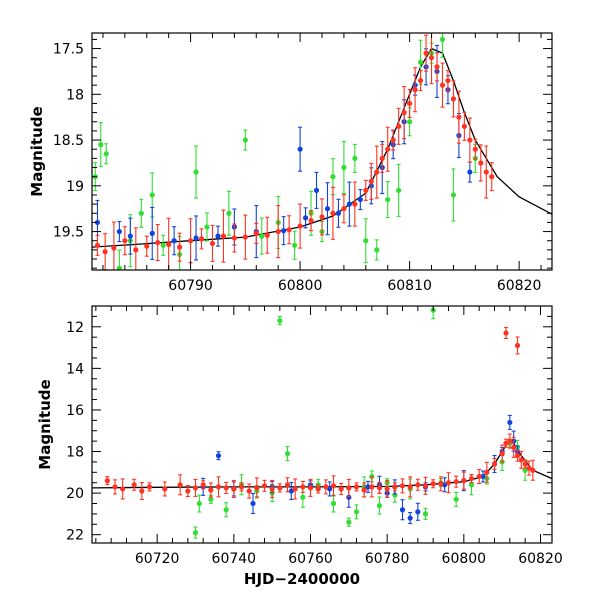 The width and height of the screenshot is (600, 600). Describe the element at coordinates (75, 328) in the screenshot. I see `y-tick-label: 12` at that location.